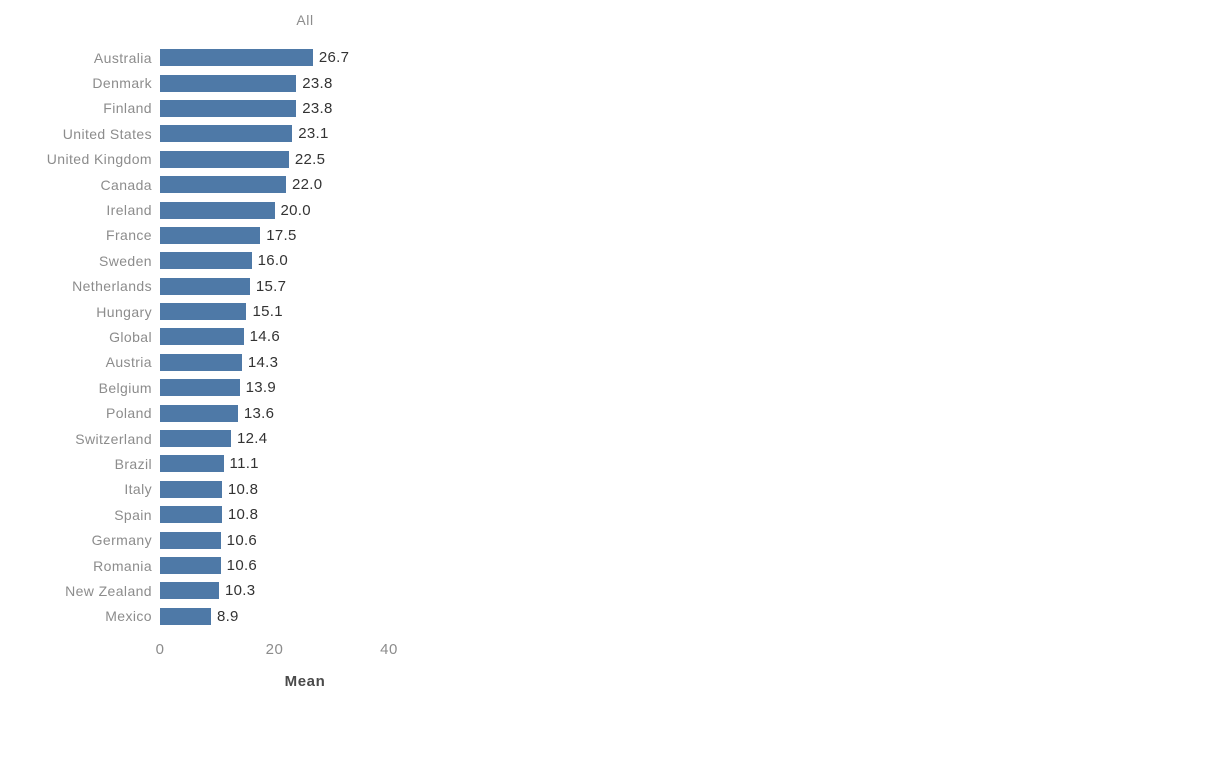 The height and width of the screenshot is (760, 1220). I want to click on bar-track: 15.7, so click(223, 286).